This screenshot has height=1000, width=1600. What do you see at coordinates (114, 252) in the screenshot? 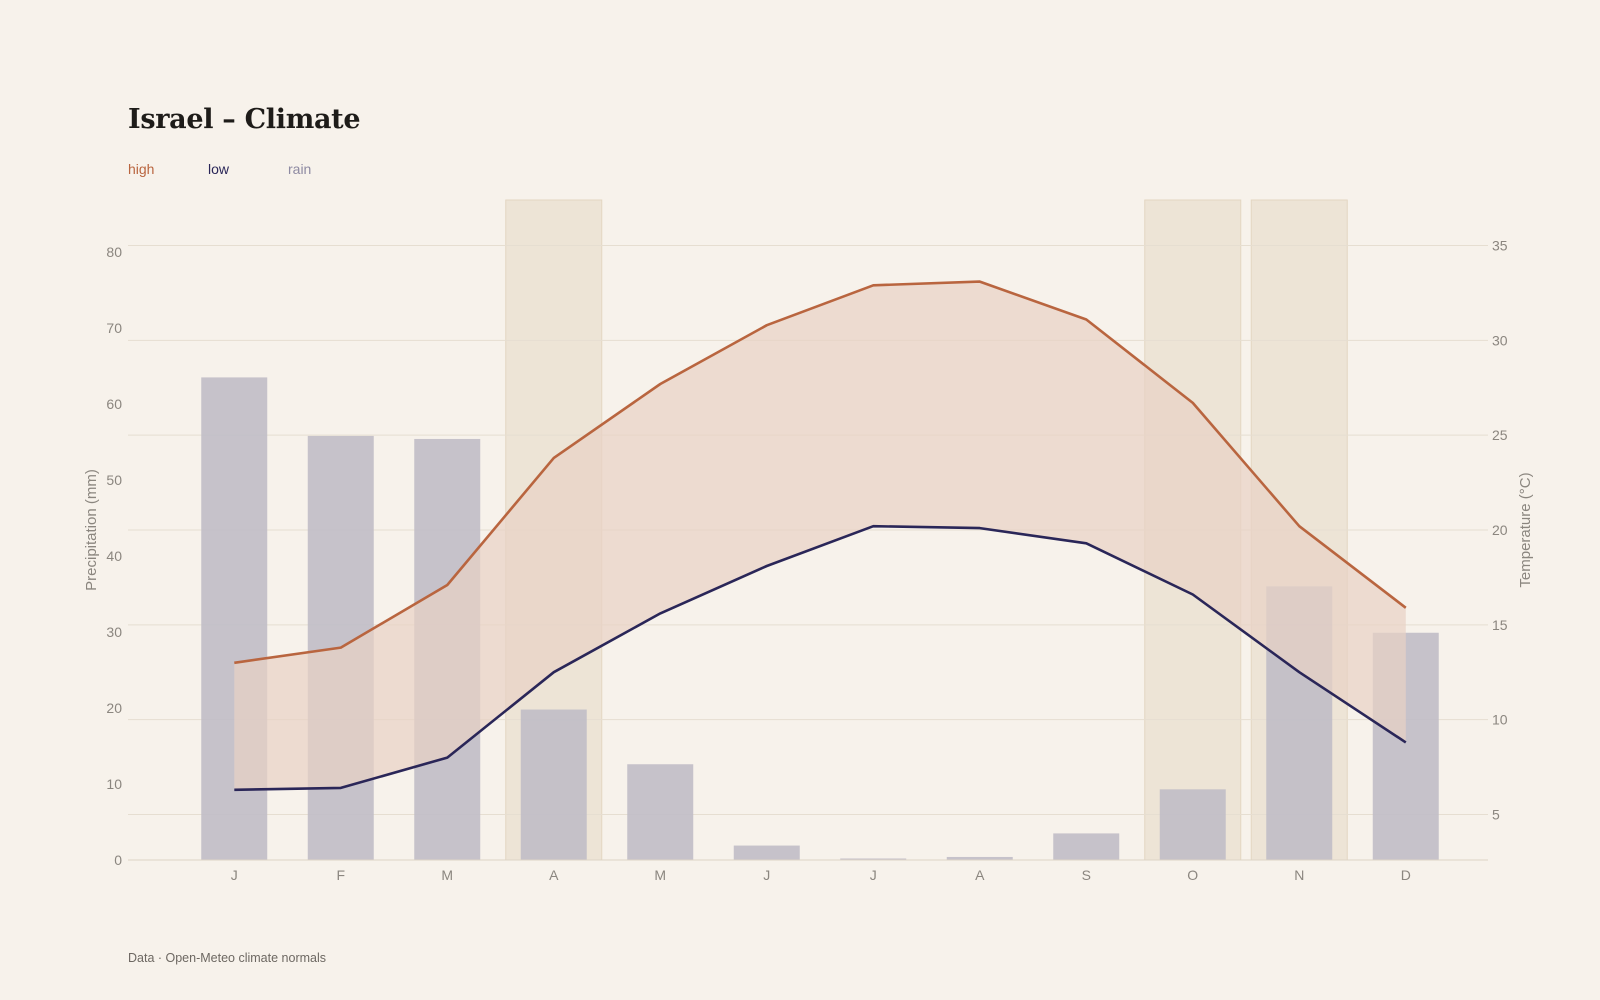
I see `y-left-tick: 80` at bounding box center [114, 252].